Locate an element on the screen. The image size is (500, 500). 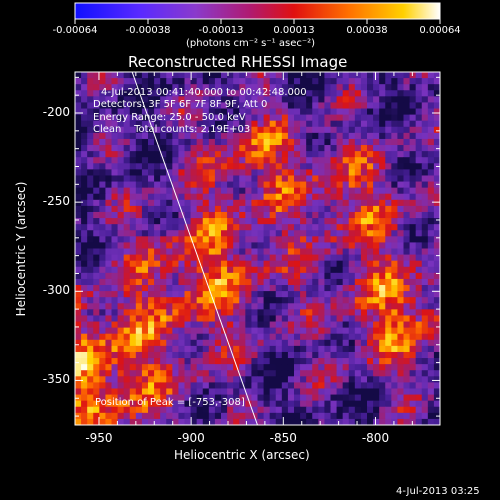
colorbar-tick-label: 0.00013 is located at coordinates (294, 30).